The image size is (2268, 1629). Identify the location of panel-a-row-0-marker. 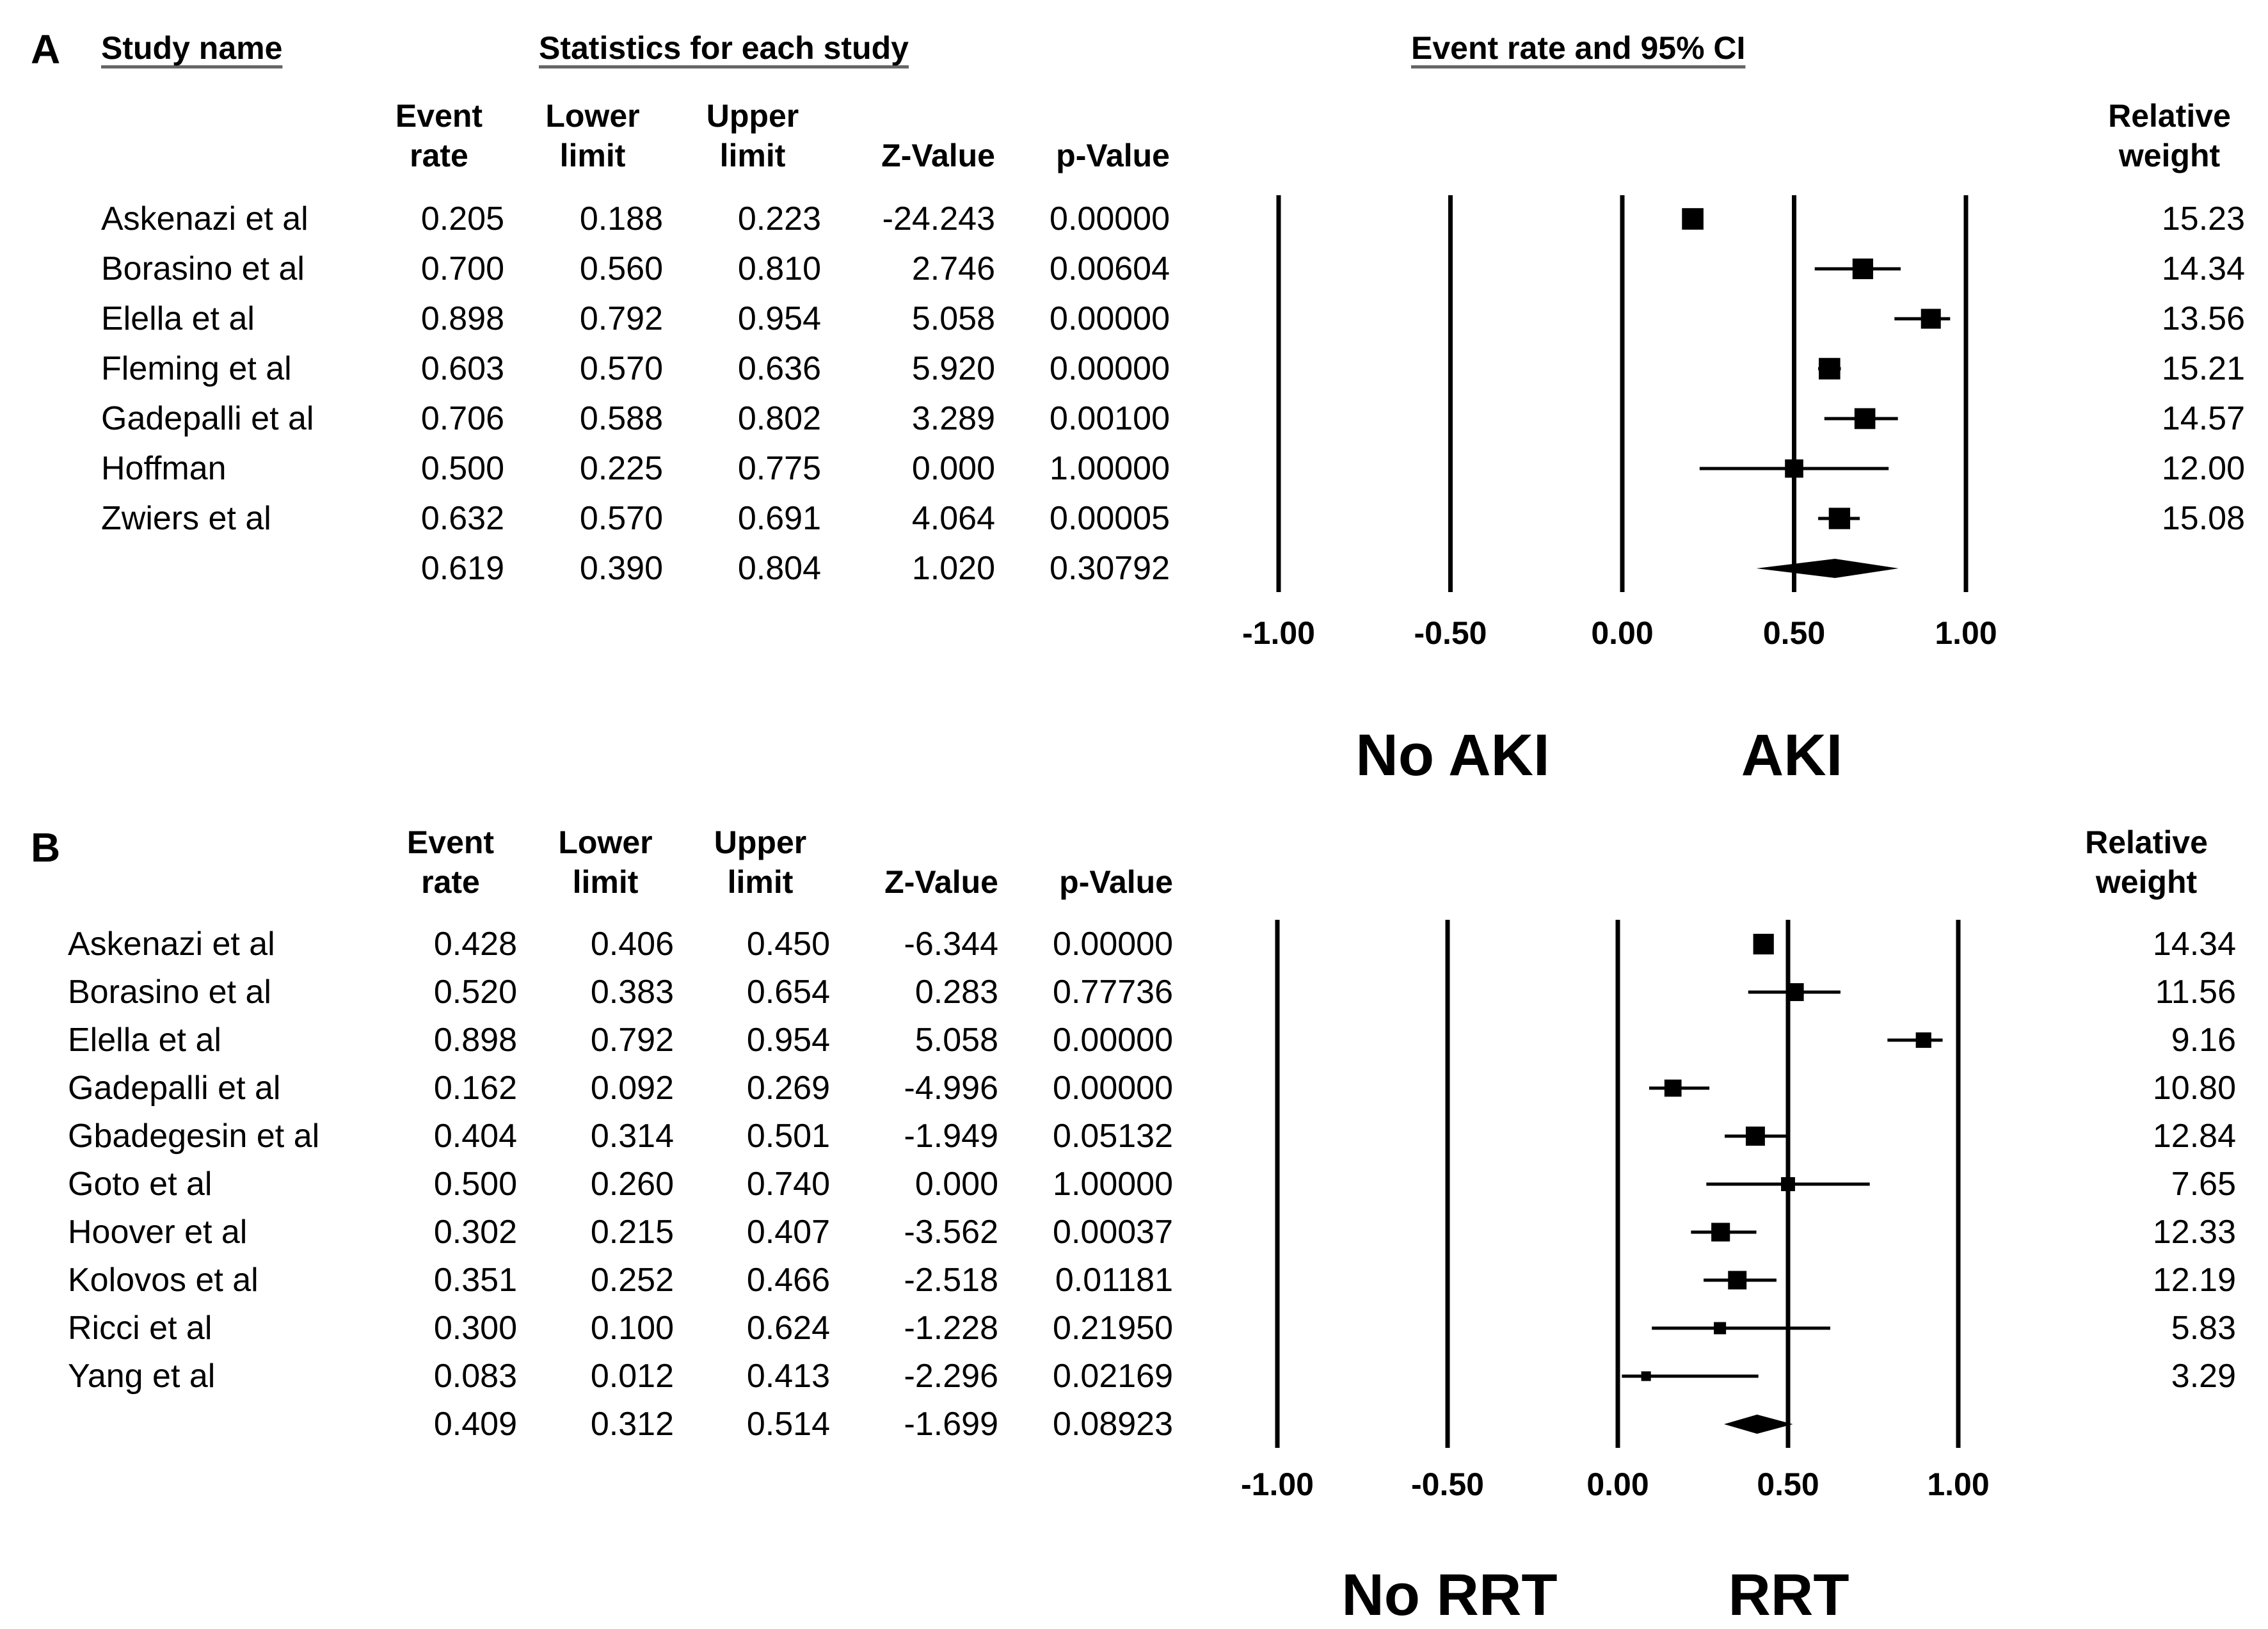
(1693, 219).